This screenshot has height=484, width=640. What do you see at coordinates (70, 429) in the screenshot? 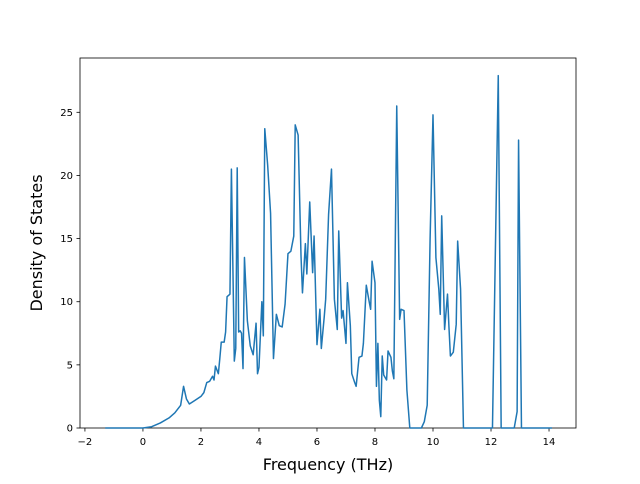
I see `y-tick-label: 0` at bounding box center [70, 429].